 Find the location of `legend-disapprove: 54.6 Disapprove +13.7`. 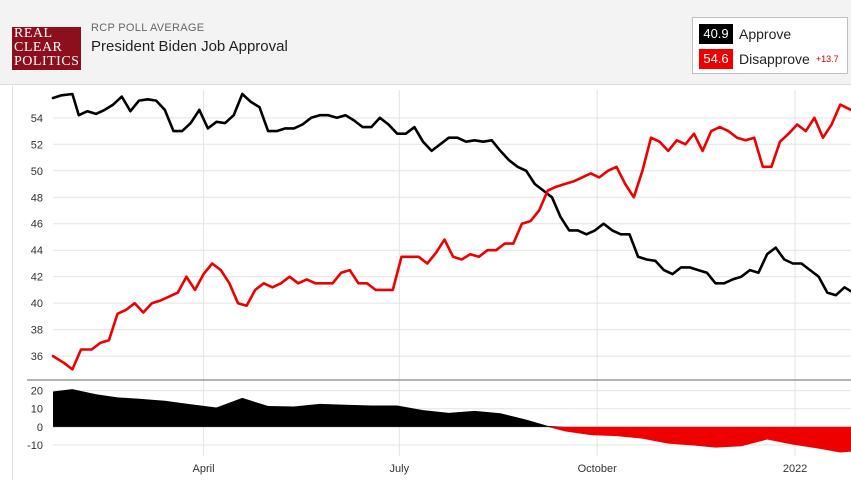

legend-disapprove: 54.6 Disapprove +13.7 is located at coordinates (769, 59).